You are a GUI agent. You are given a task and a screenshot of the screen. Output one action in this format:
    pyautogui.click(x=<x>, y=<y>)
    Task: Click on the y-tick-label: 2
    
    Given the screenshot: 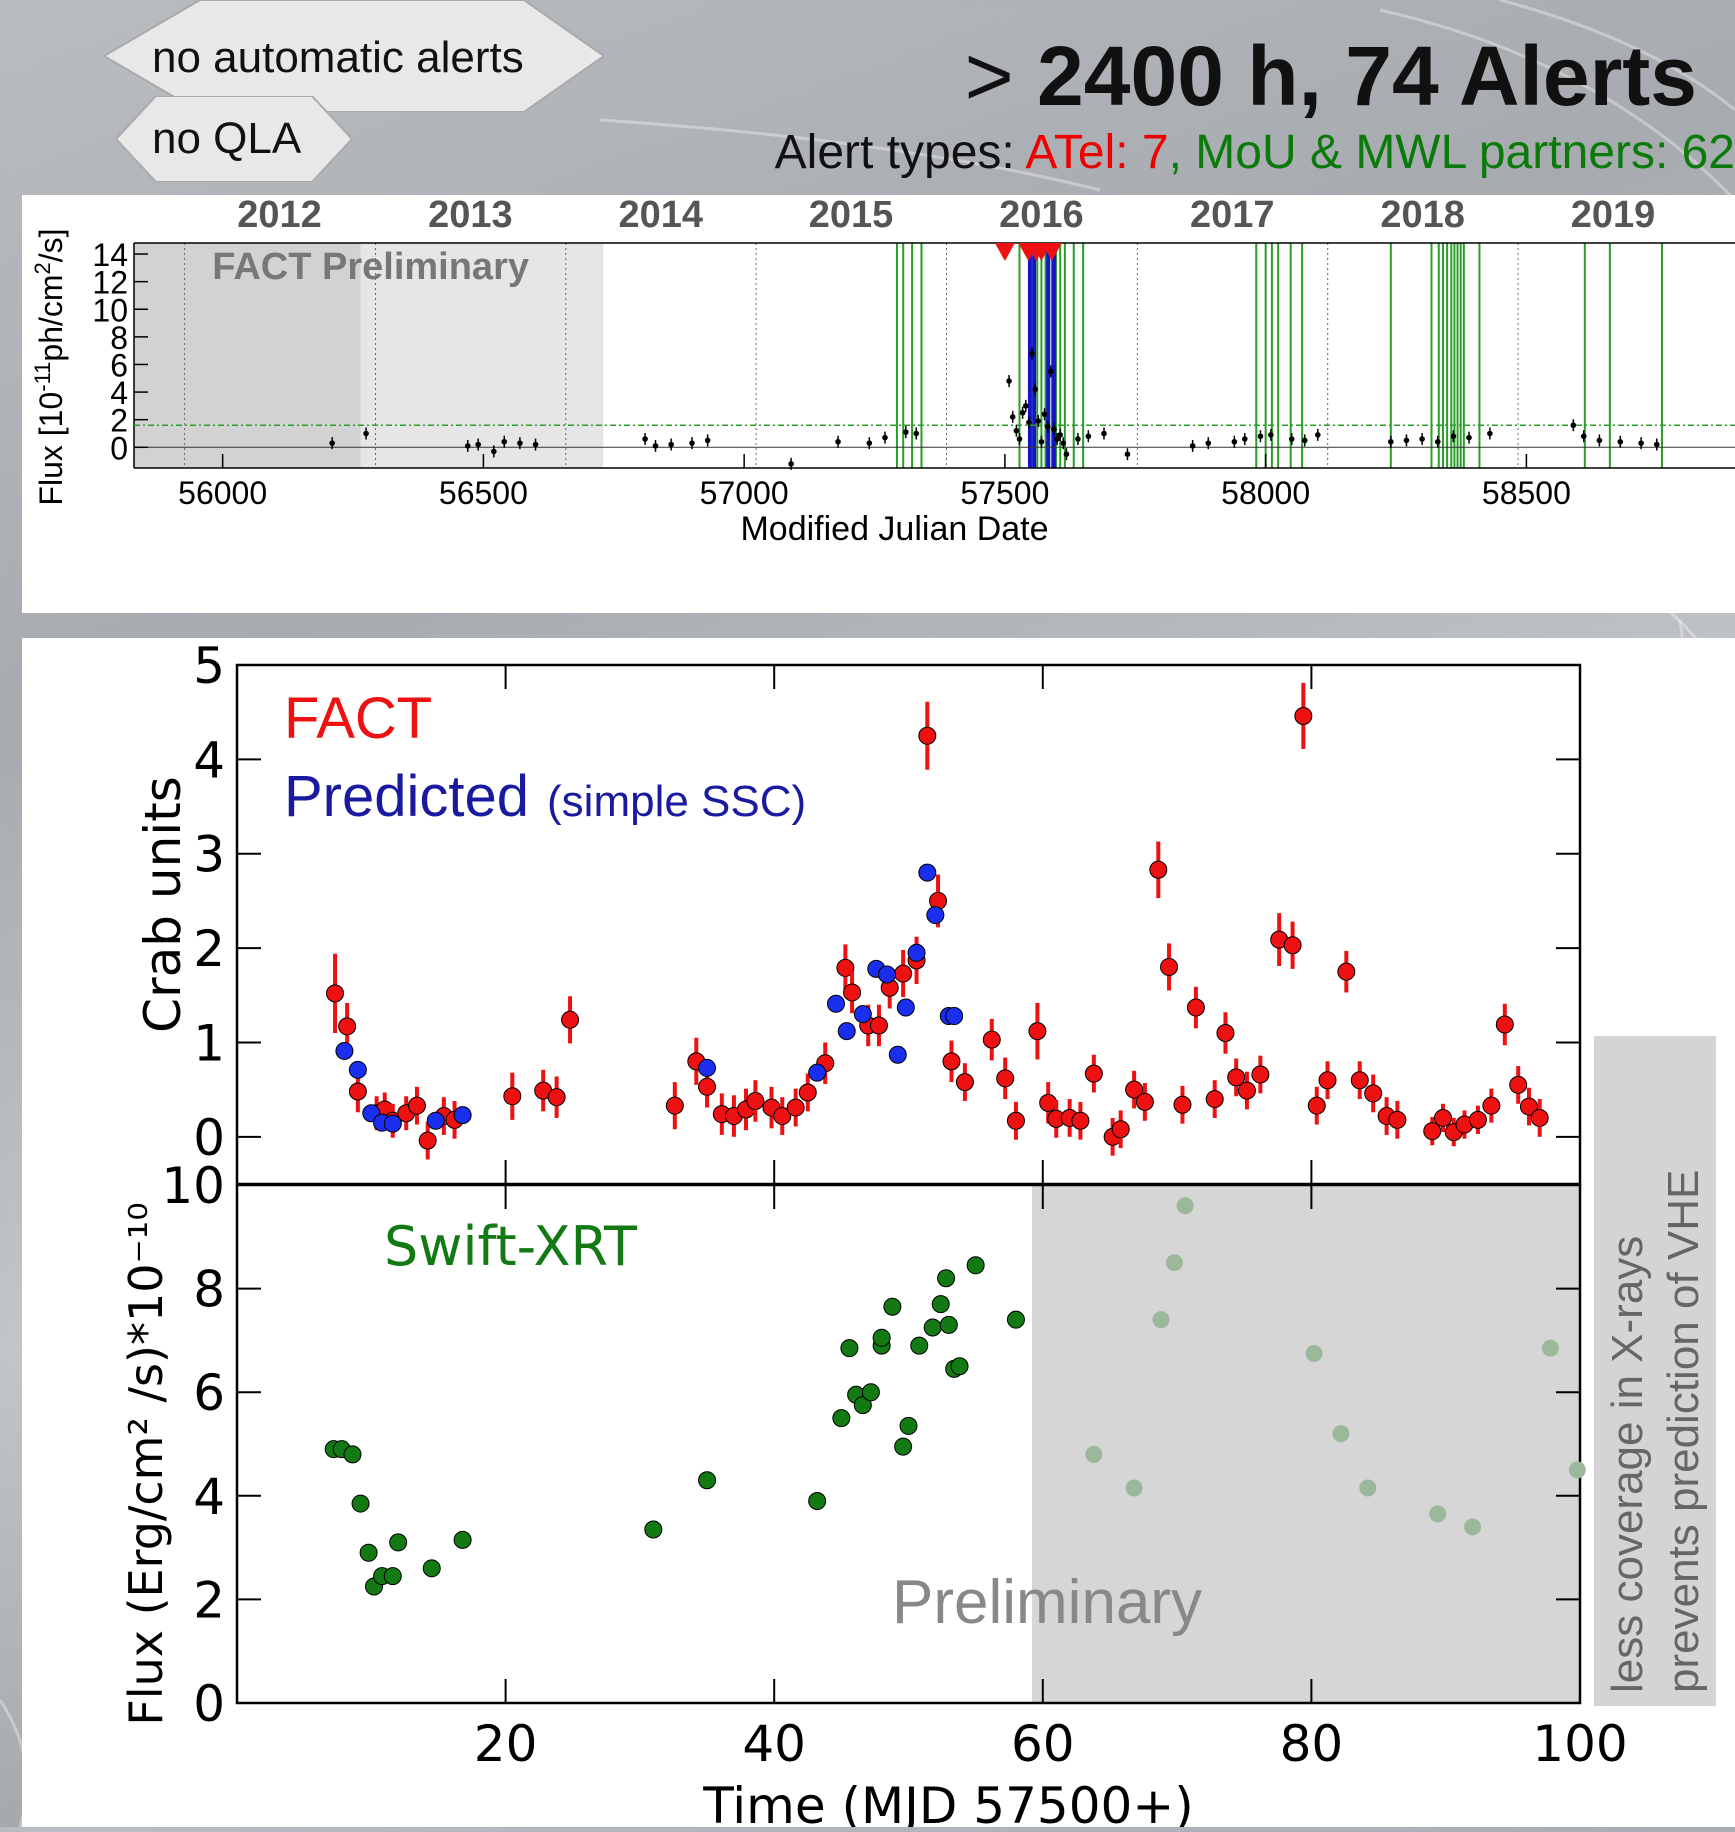 What is the action you would take?
    pyautogui.click(x=119, y=421)
    